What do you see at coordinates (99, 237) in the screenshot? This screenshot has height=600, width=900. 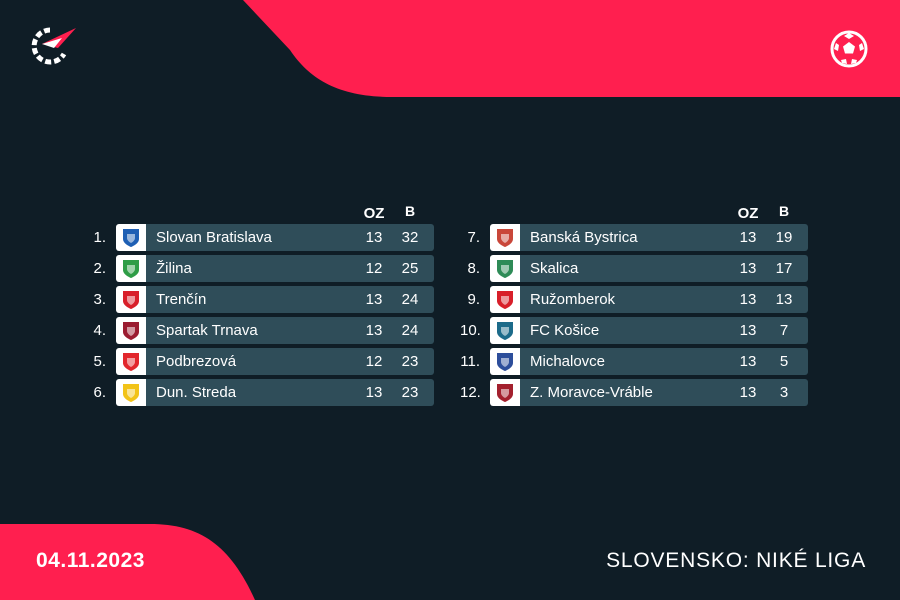 I see `position: 1.` at bounding box center [99, 237].